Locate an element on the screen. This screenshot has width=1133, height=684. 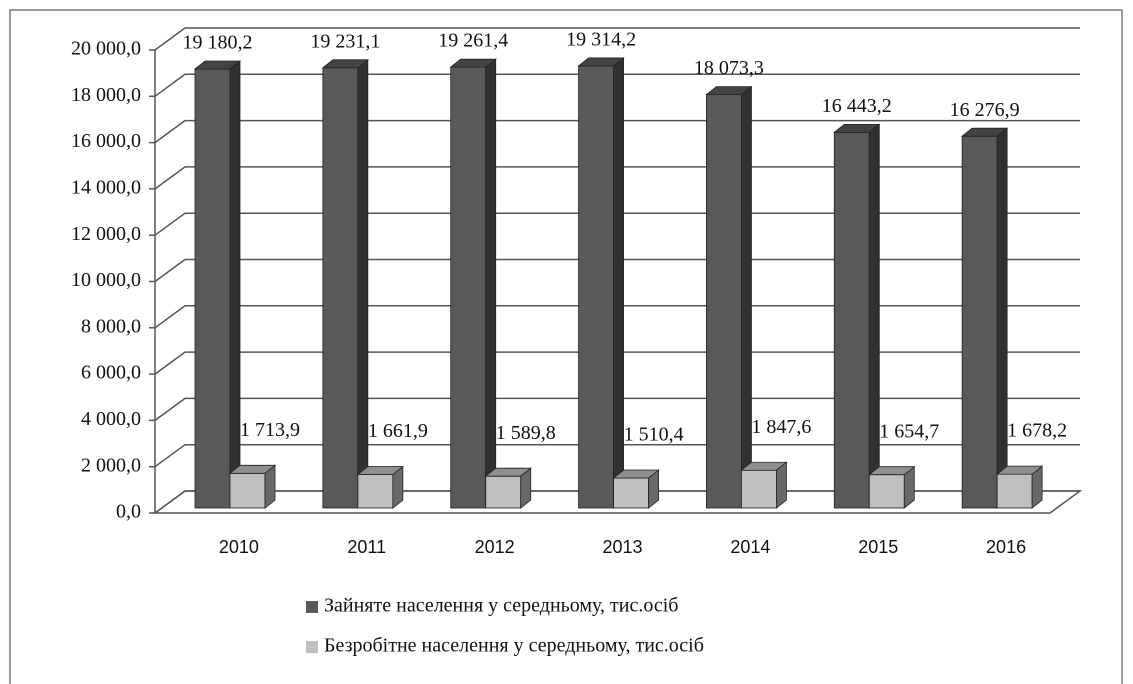
data-label: 1 589,8 is located at coordinates (526, 433).